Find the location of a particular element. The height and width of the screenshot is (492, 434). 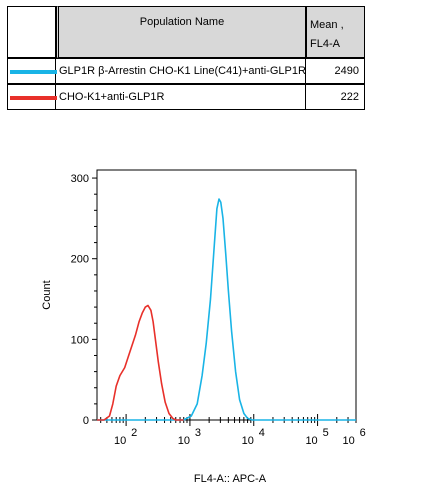

legend-header-mean-line2: FL4-A is located at coordinates (325, 44).